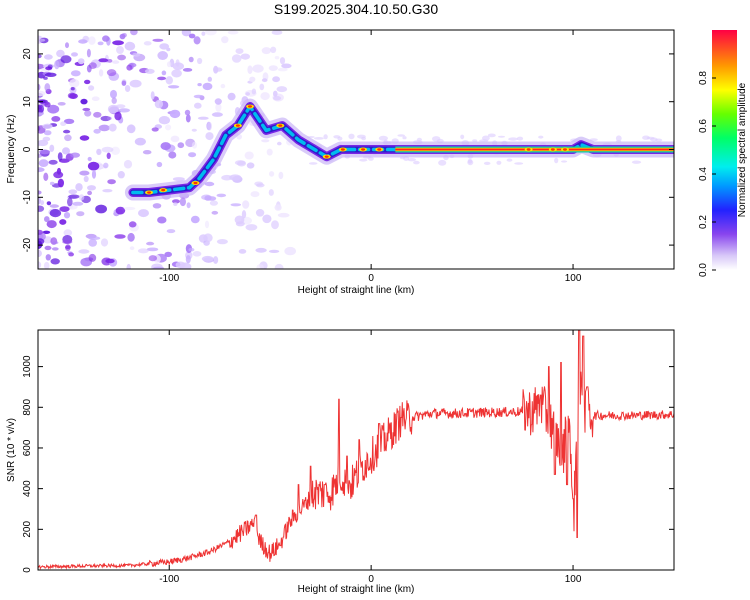 The height and width of the screenshot is (600, 750). I want to click on spectrogram-ridge, so click(399, 149).